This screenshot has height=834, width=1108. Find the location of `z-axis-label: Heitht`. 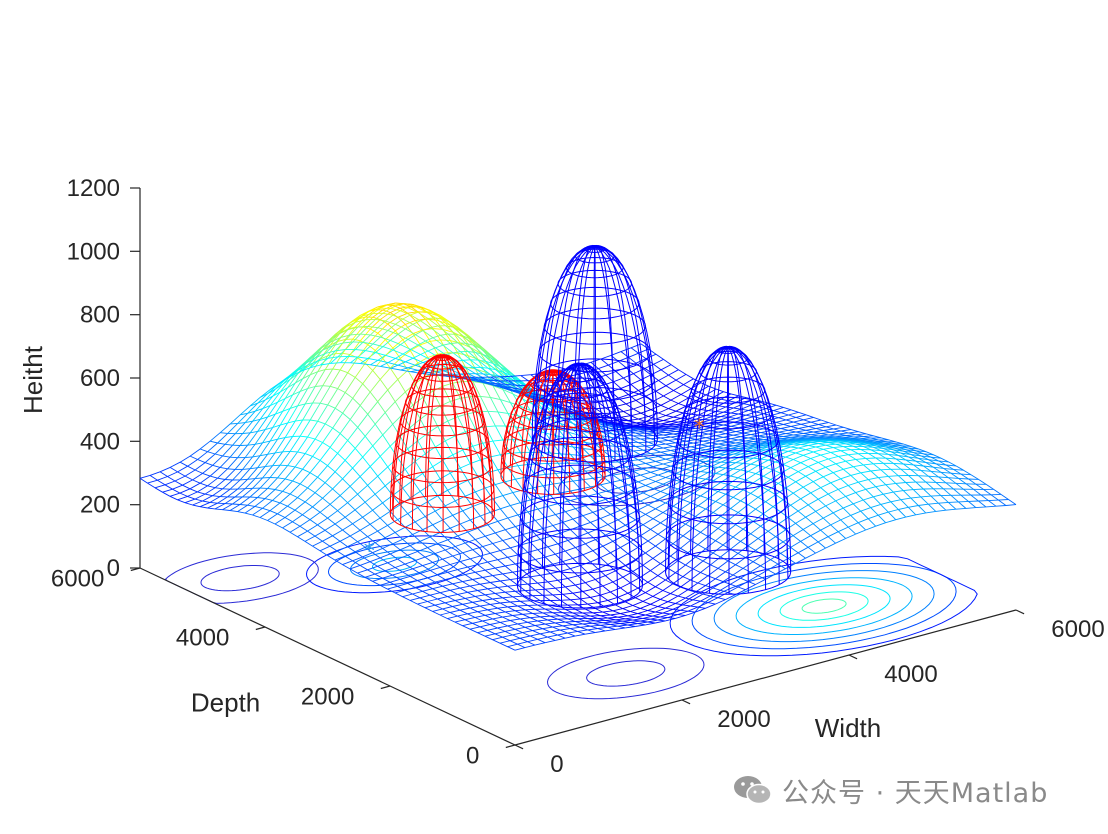

z-axis-label: Heitht is located at coordinates (33, 379).